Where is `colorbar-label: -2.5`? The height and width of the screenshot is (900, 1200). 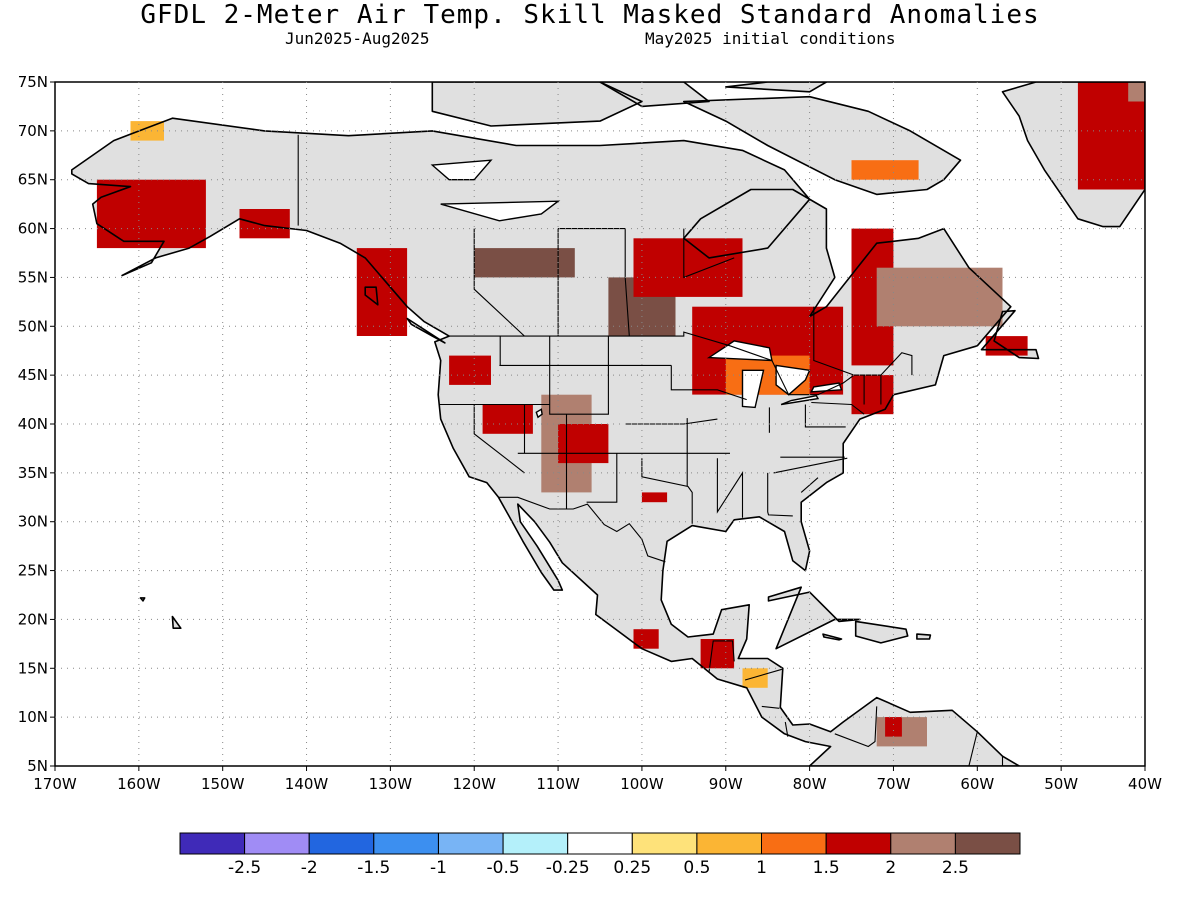 colorbar-label: -2.5 is located at coordinates (244, 868).